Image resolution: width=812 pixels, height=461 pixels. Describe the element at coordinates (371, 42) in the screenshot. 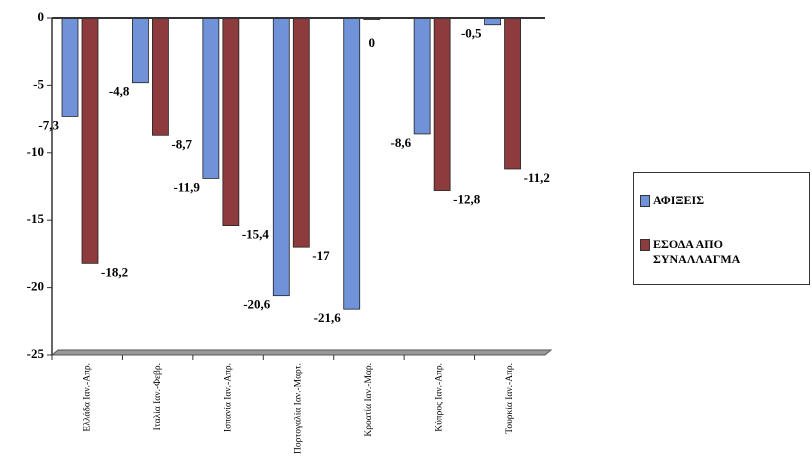

I see `value-label: 0` at that location.